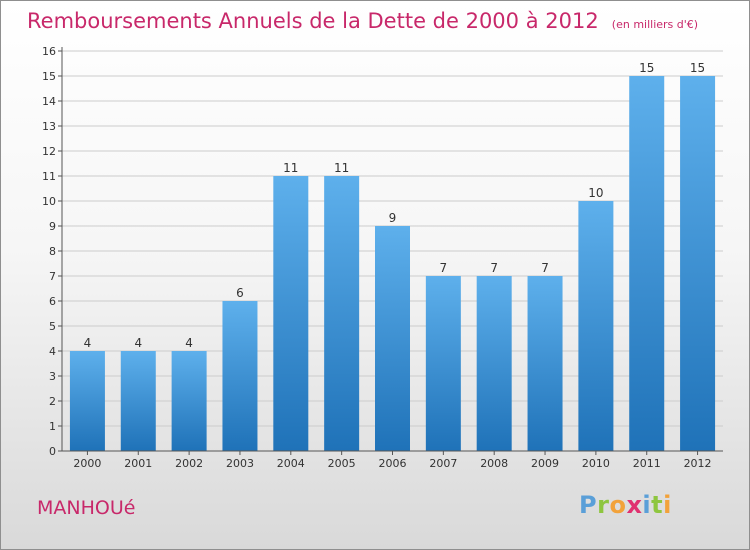 The height and width of the screenshot is (550, 750). I want to click on chart-subtitle: (en milliers d'€), so click(655, 24).